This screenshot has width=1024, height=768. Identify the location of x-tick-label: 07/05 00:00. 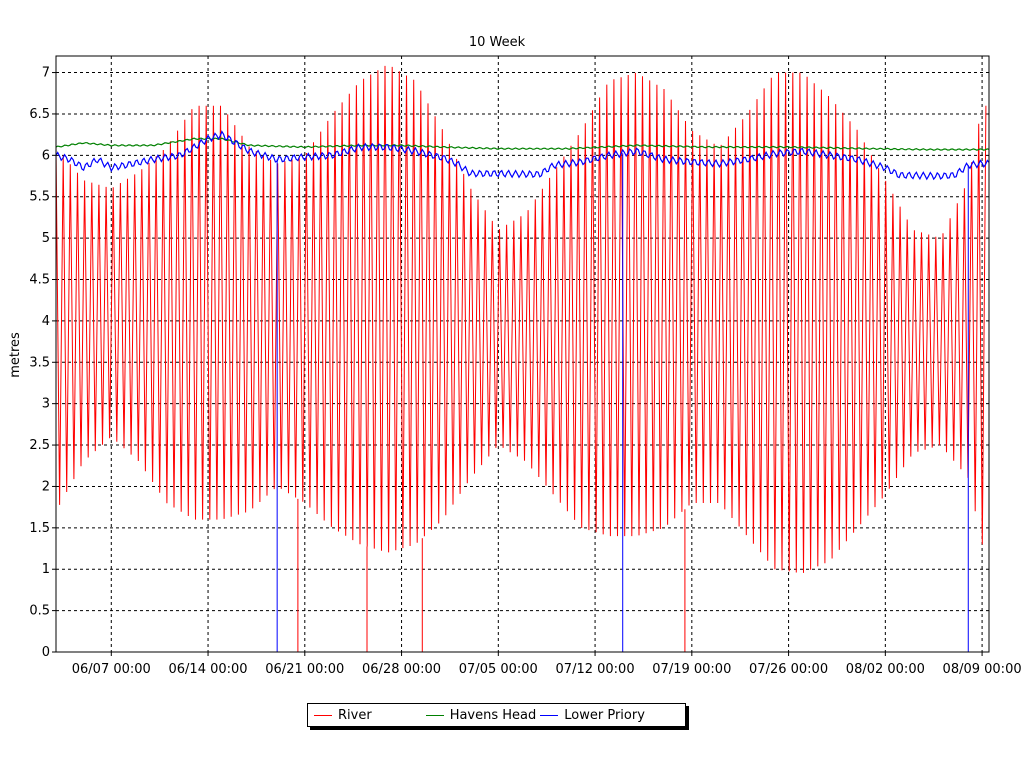
(498, 669).